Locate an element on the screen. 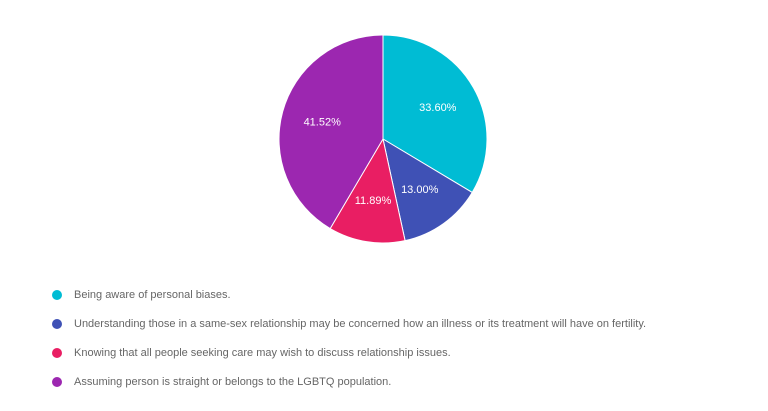 Image resolution: width=768 pixels, height=411 pixels. pie-slices is located at coordinates (383, 139).